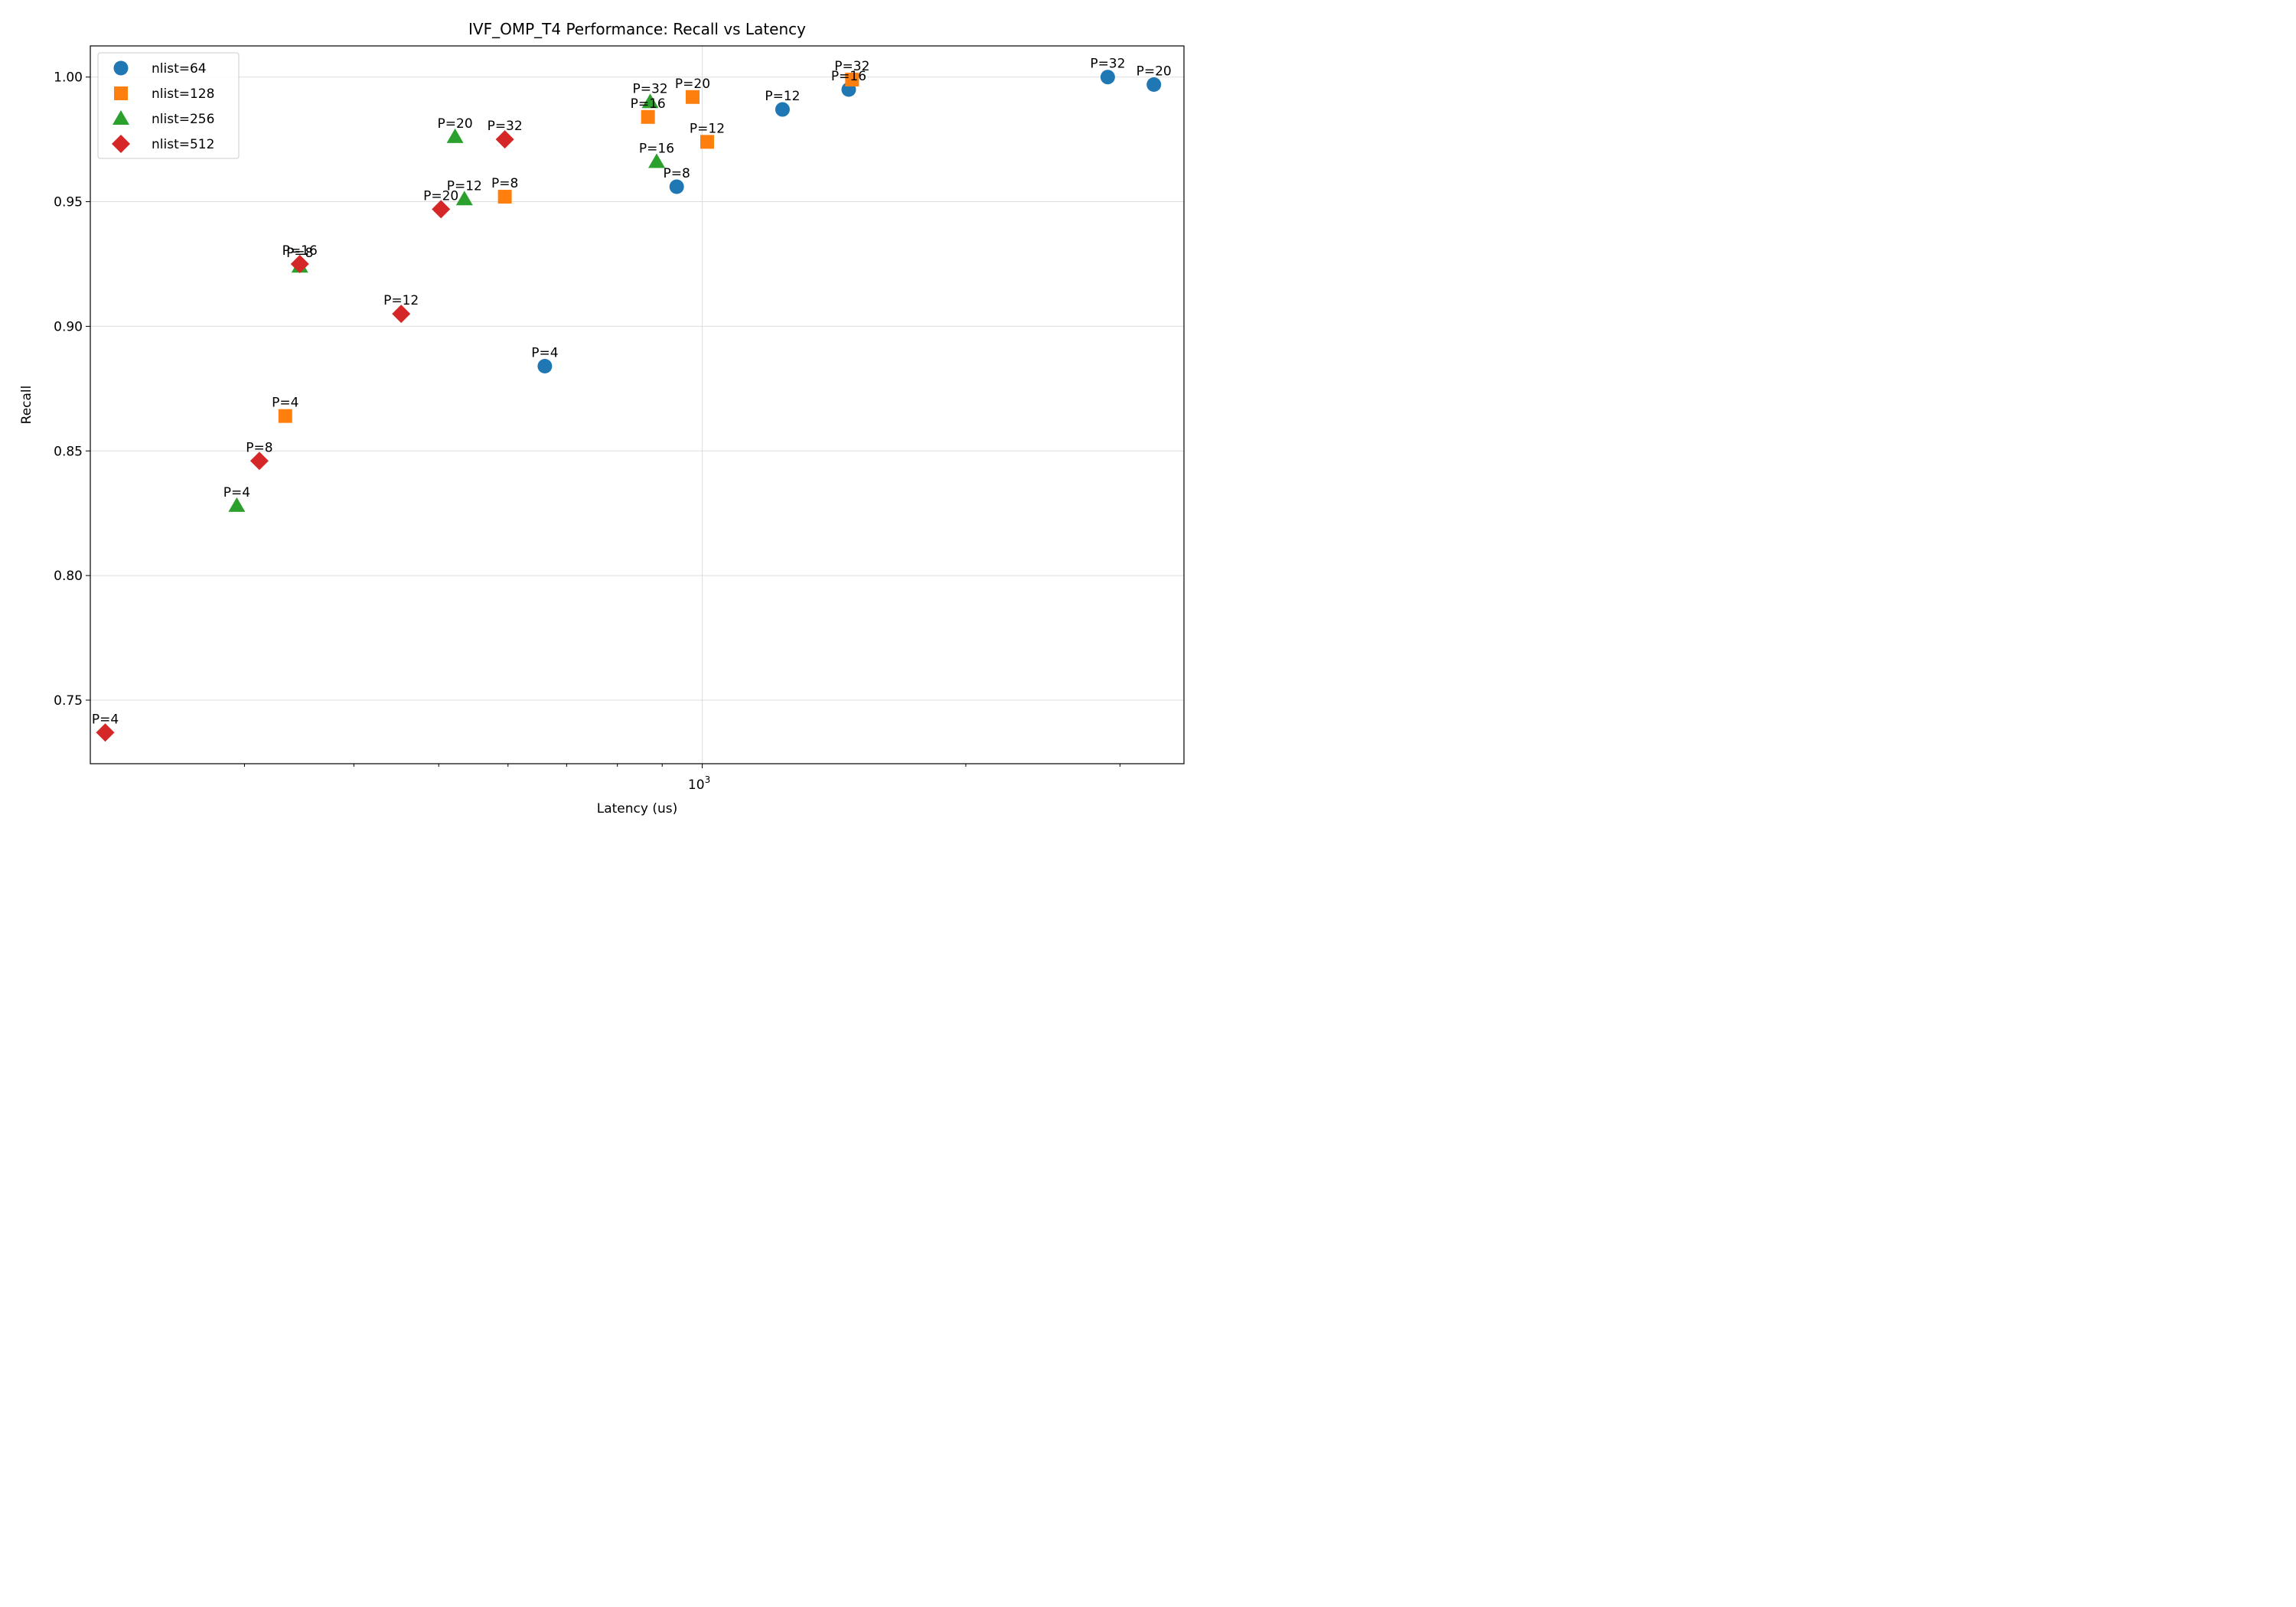 Image resolution: width=2296 pixels, height=1607 pixels. I want to click on x-tick-label: 103, so click(699, 783).